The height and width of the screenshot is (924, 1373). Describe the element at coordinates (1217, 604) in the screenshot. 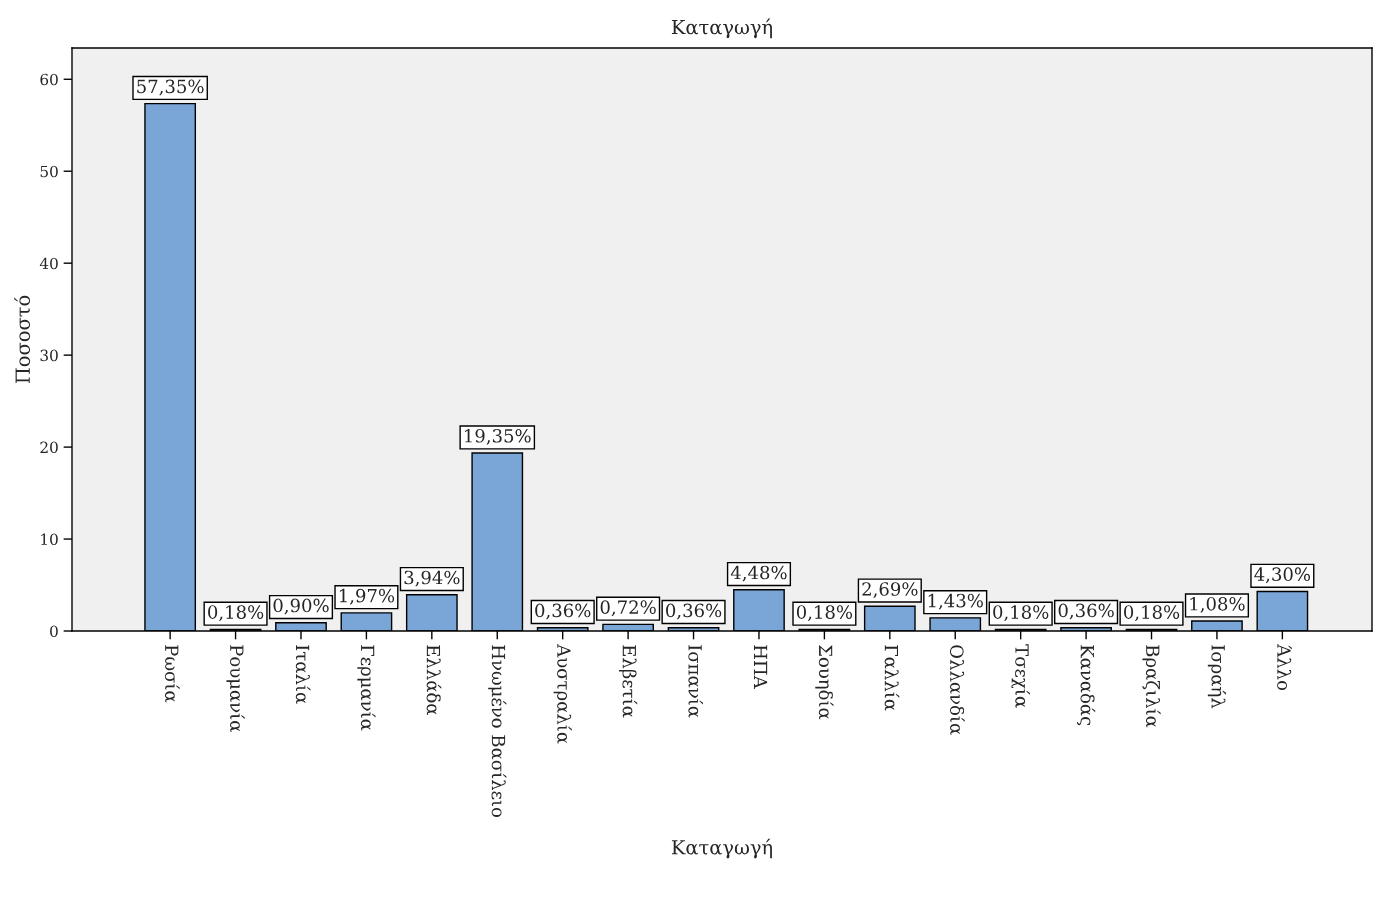

I see `data-label: 1,08%` at that location.